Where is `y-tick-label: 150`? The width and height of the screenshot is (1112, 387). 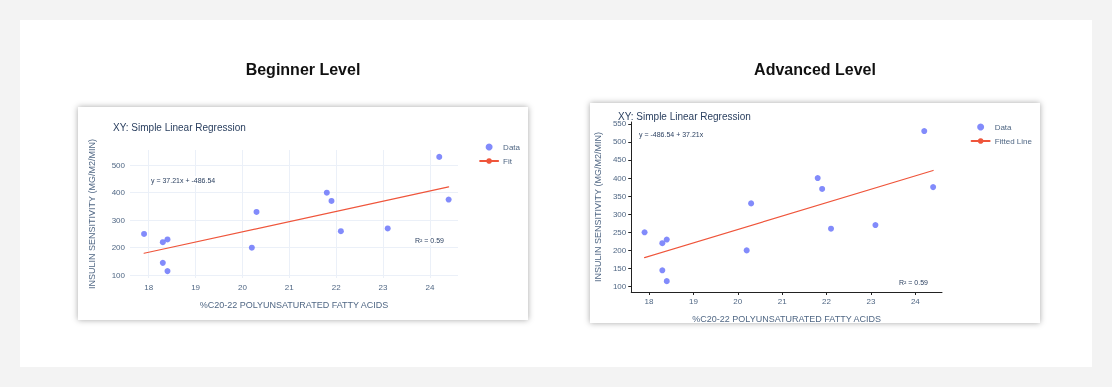 y-tick-label: 150 is located at coordinates (619, 268).